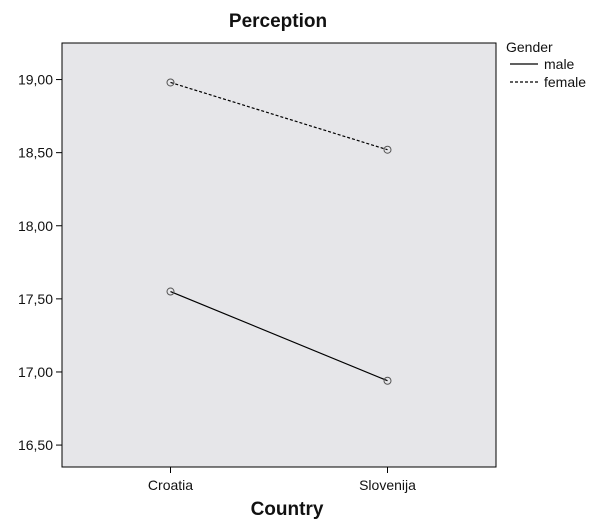  What do you see at coordinates (287, 509) in the screenshot?
I see `x-axis-title: Country` at bounding box center [287, 509].